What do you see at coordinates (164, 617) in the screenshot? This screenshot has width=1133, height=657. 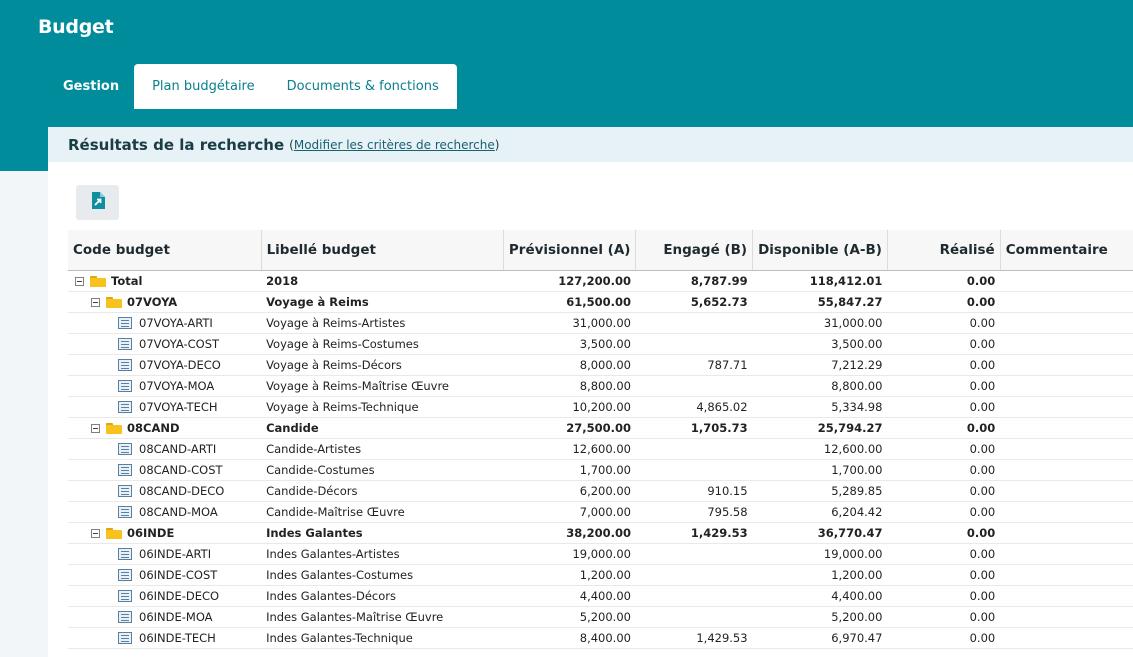 I see `code-cell-content: 06INDE-MOA` at bounding box center [164, 617].